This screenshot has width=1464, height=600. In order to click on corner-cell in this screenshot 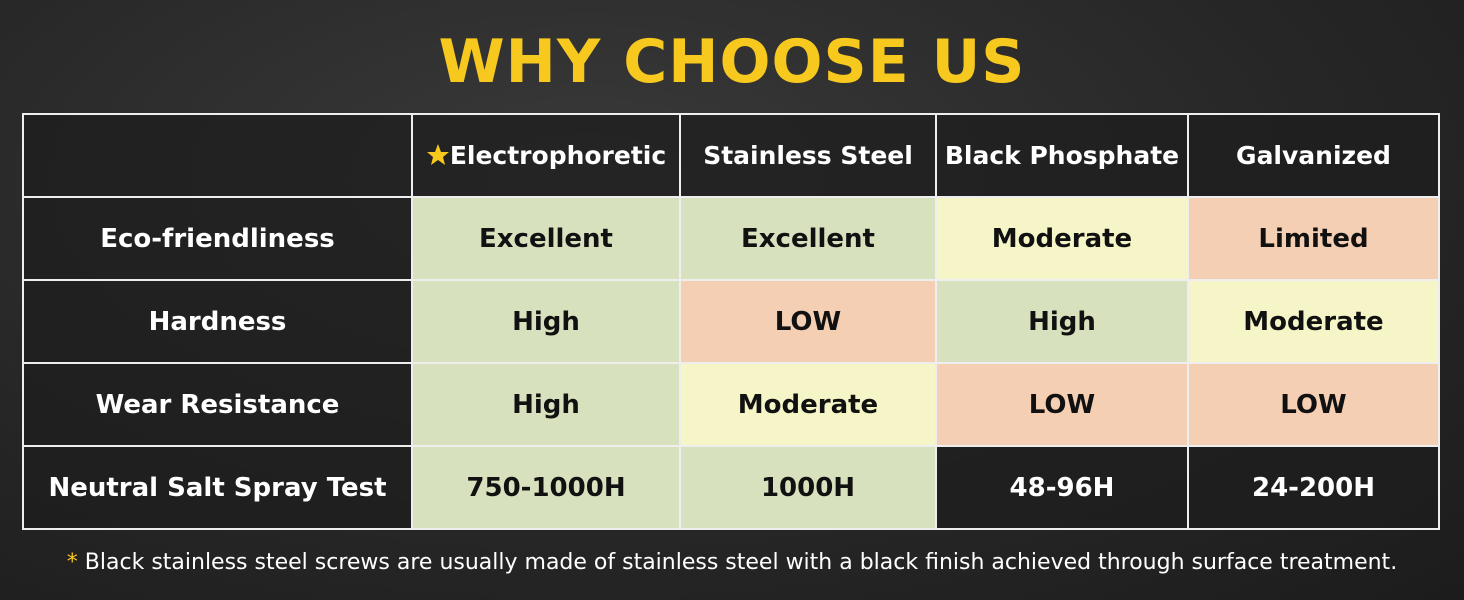, I will do `click(217, 155)`.